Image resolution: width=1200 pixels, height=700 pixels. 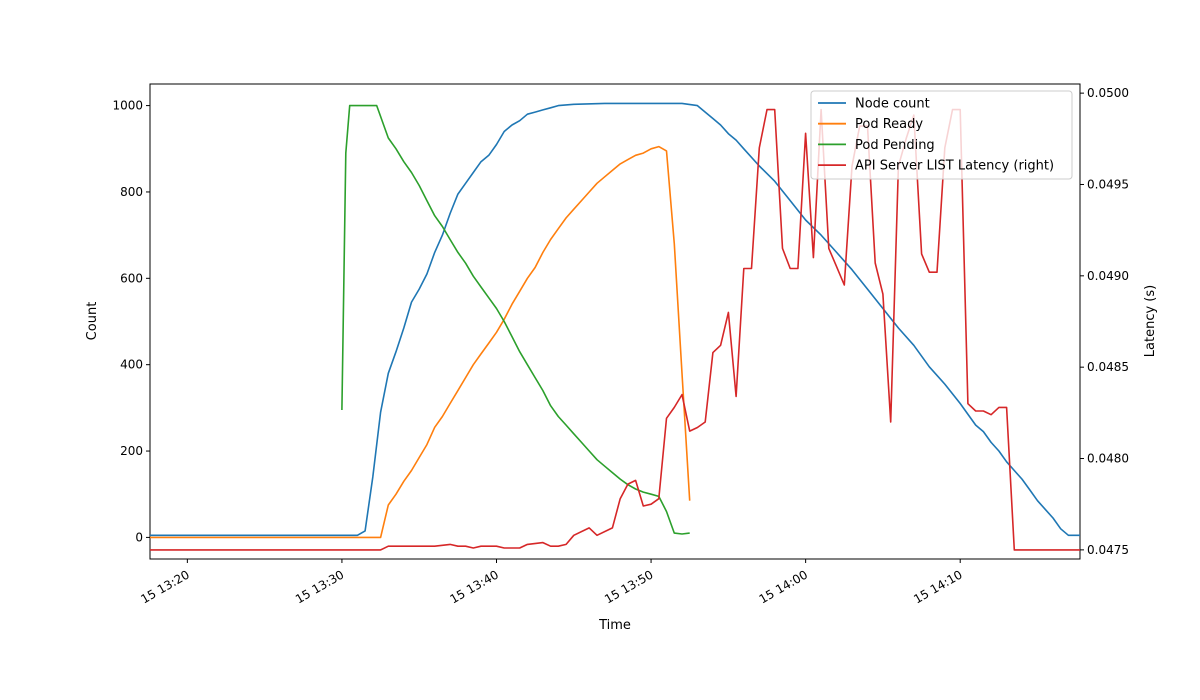 What do you see at coordinates (892, 104) in the screenshot?
I see `legend-label-0: Node count` at bounding box center [892, 104].